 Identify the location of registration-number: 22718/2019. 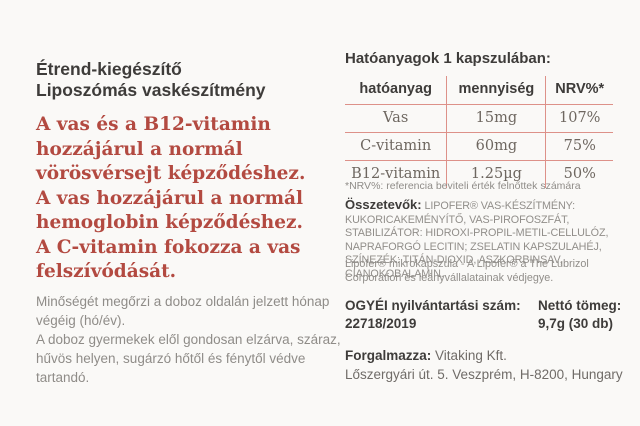
(381, 323).